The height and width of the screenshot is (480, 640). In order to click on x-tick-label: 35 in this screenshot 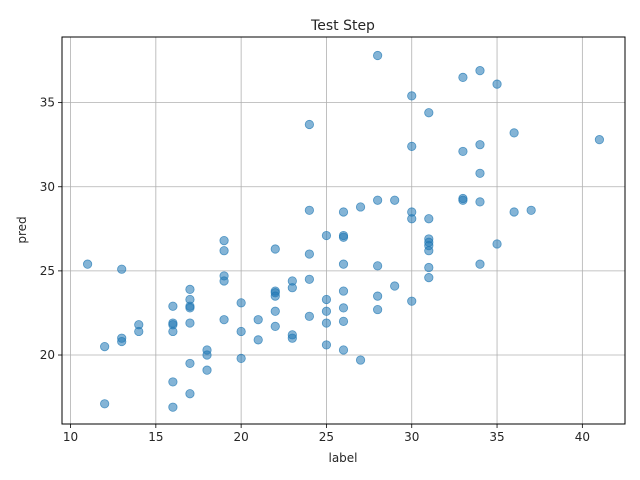, I will do `click(496, 437)`.